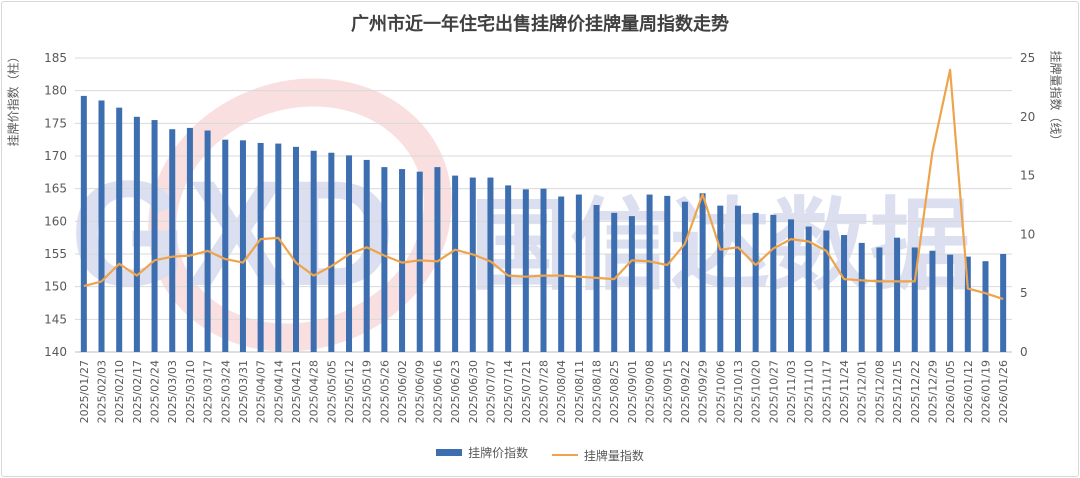 The width and height of the screenshot is (1080, 478). I want to click on legend-label-price: 挂牌价指数, so click(498, 453).